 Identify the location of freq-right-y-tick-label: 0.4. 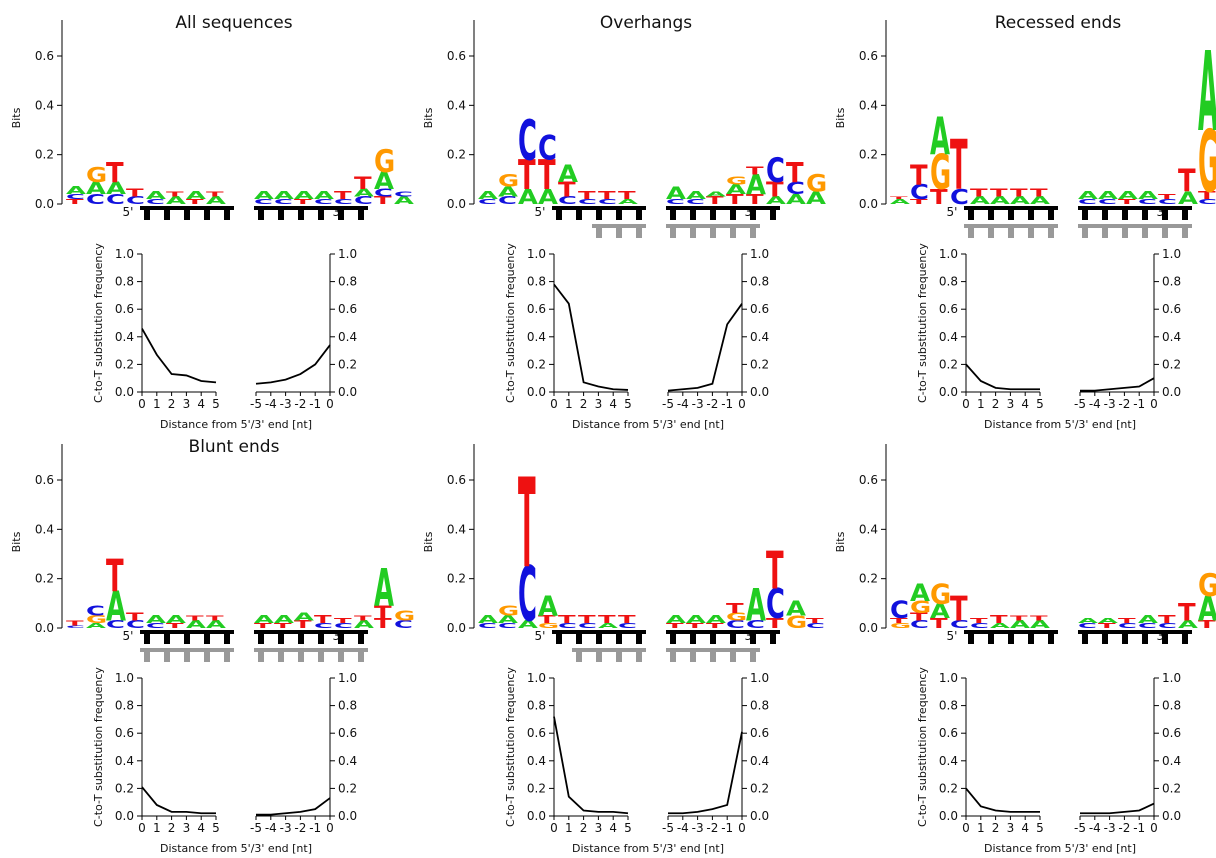
(347, 337).